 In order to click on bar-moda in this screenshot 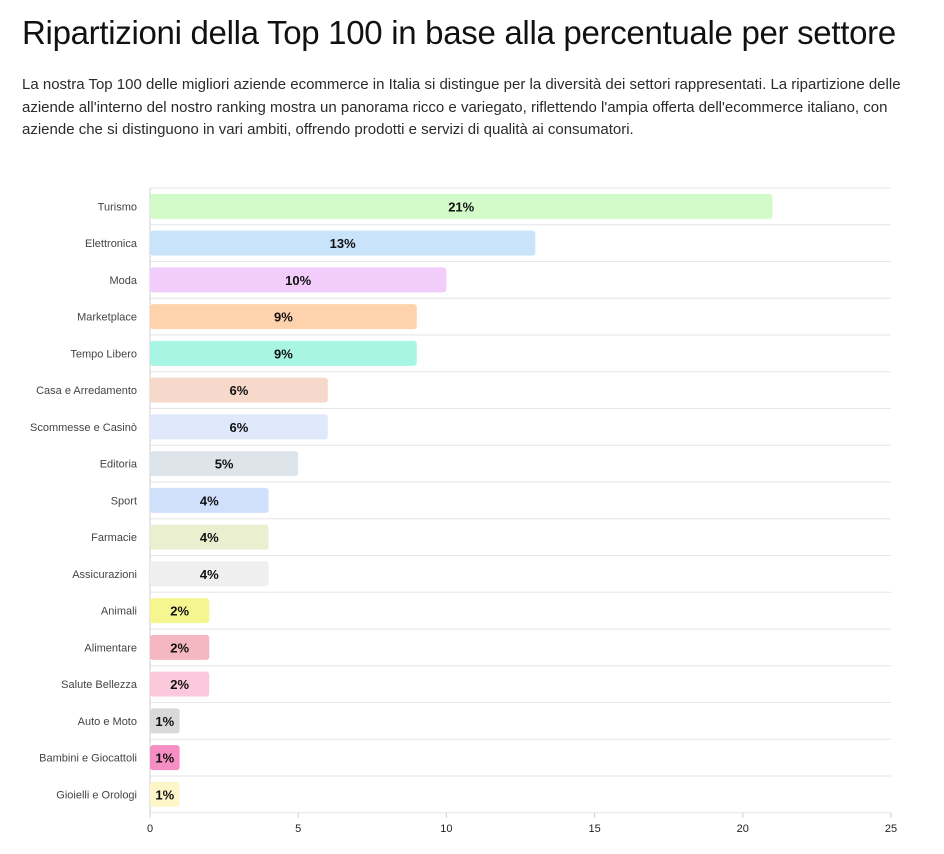, I will do `click(298, 280)`.